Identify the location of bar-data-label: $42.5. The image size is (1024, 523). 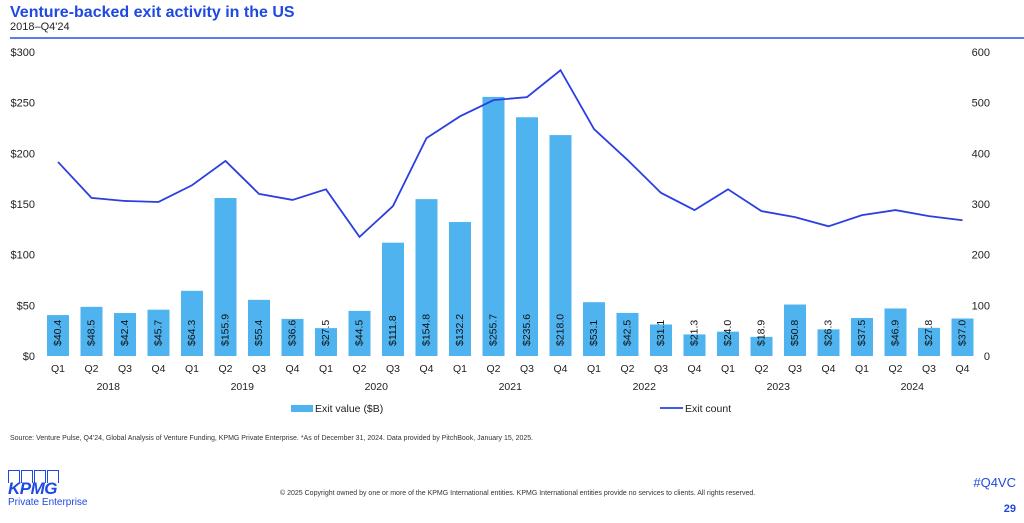
(627, 333).